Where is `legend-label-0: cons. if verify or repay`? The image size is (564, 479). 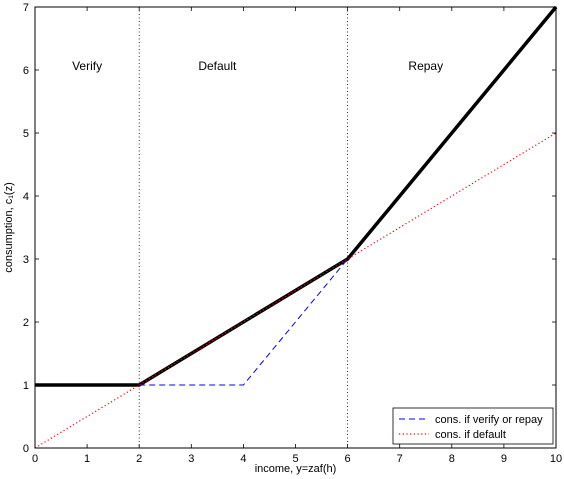
legend-label-0: cons. if verify or repay is located at coordinates (489, 420).